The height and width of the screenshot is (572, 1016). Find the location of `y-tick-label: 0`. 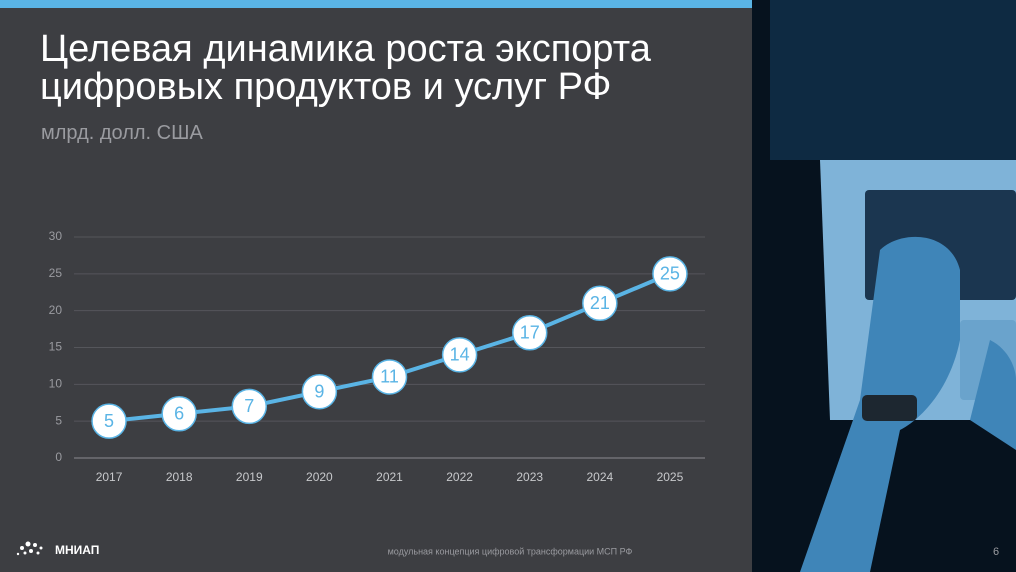

y-tick-label: 0 is located at coordinates (58, 457).